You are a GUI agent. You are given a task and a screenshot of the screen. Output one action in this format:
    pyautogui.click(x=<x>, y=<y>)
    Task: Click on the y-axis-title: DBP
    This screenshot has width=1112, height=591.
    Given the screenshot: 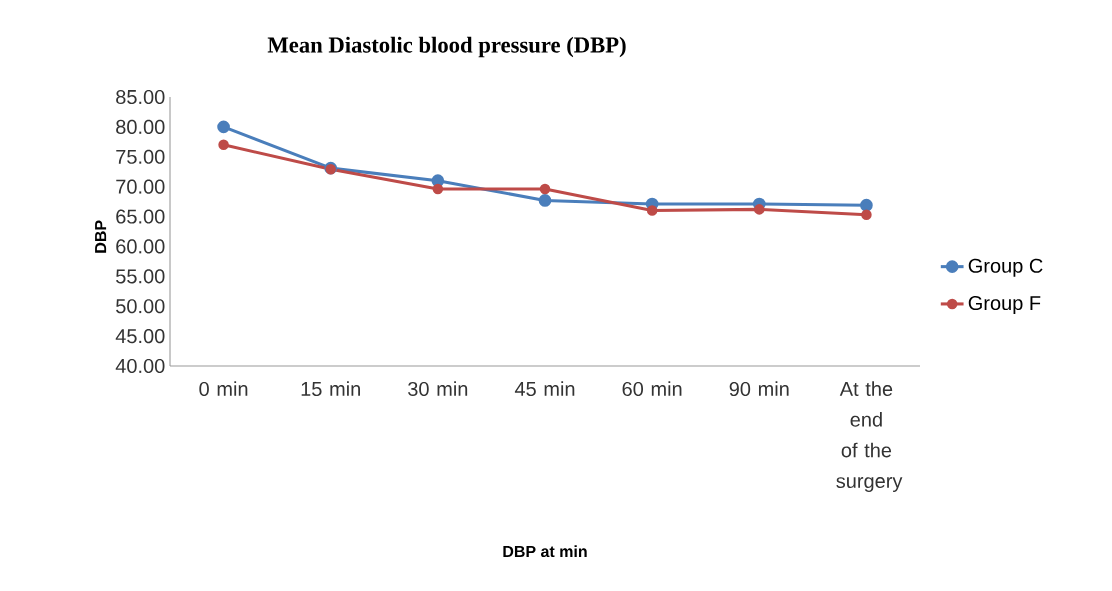 What is the action you would take?
    pyautogui.click(x=101, y=236)
    